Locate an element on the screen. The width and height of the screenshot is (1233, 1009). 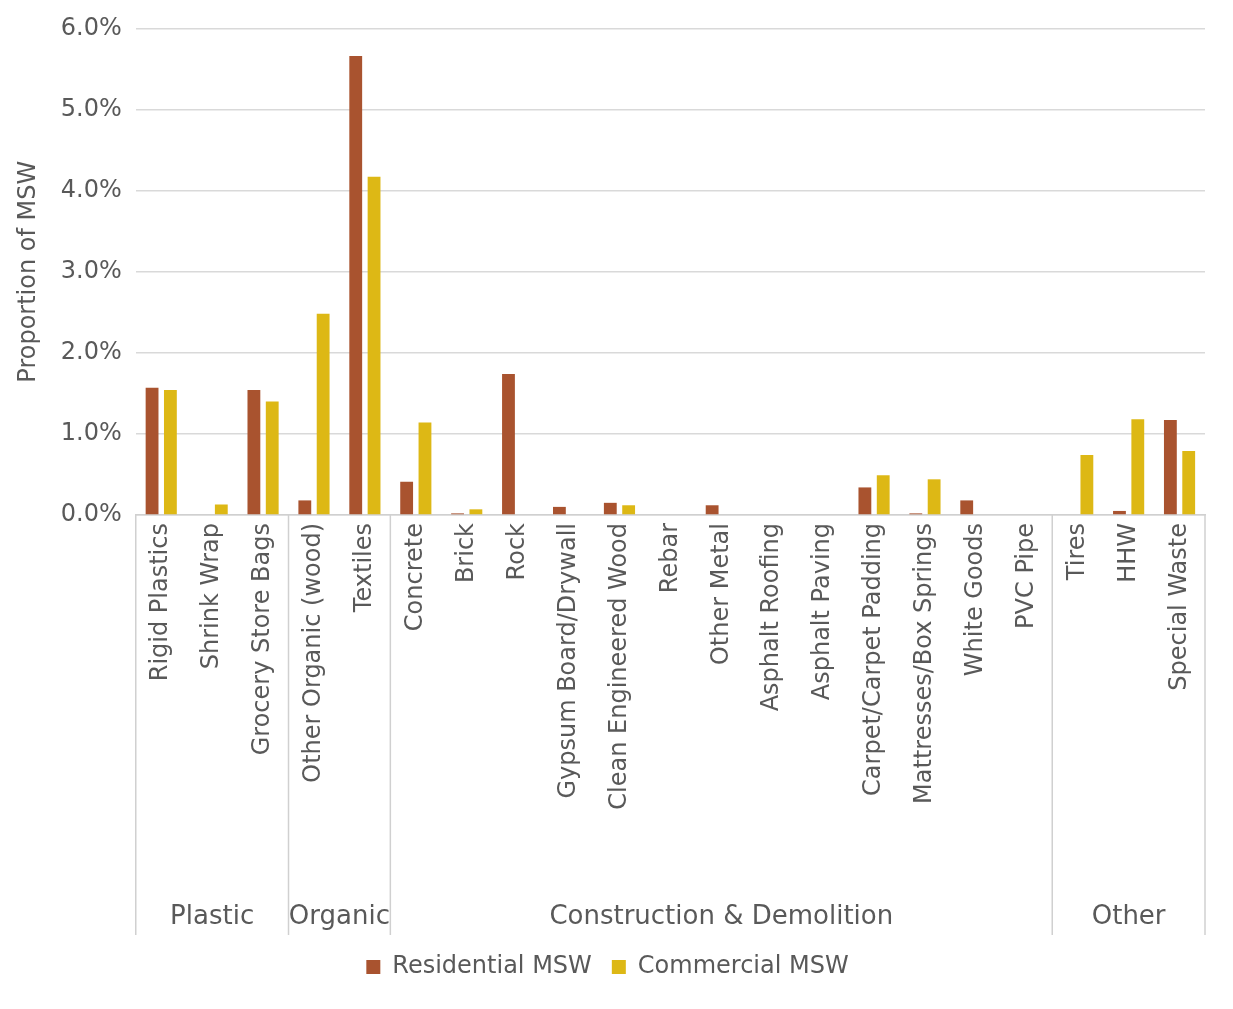
y-tick-label: 1.0% is located at coordinates (91, 432).